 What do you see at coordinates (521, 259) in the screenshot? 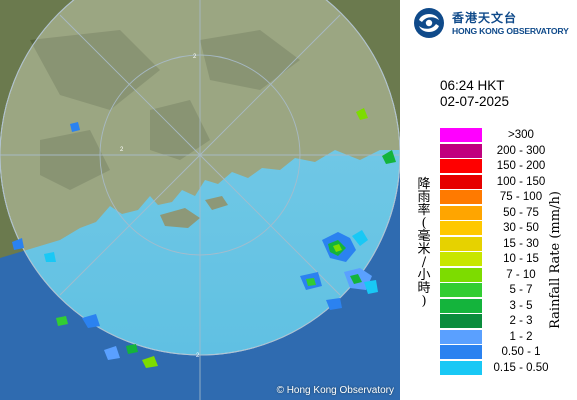
I see `legend-range-label: 10 - 15` at bounding box center [521, 259].